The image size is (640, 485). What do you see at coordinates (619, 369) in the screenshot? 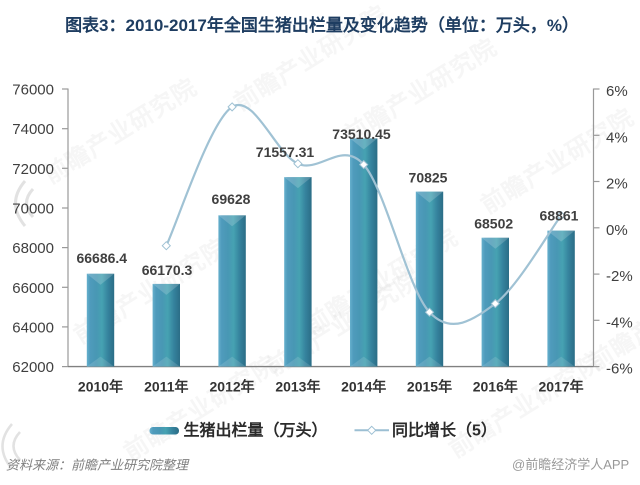
I see `svg-text: -6%` at bounding box center [619, 369].